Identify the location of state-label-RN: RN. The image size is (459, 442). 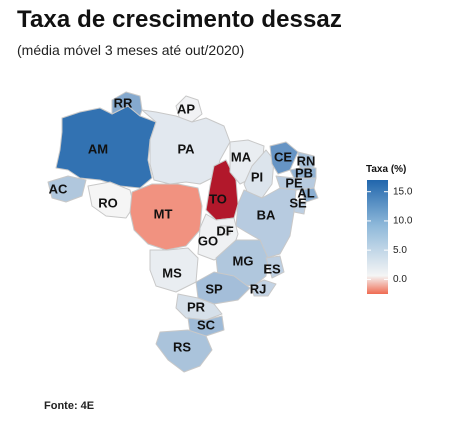
(306, 160).